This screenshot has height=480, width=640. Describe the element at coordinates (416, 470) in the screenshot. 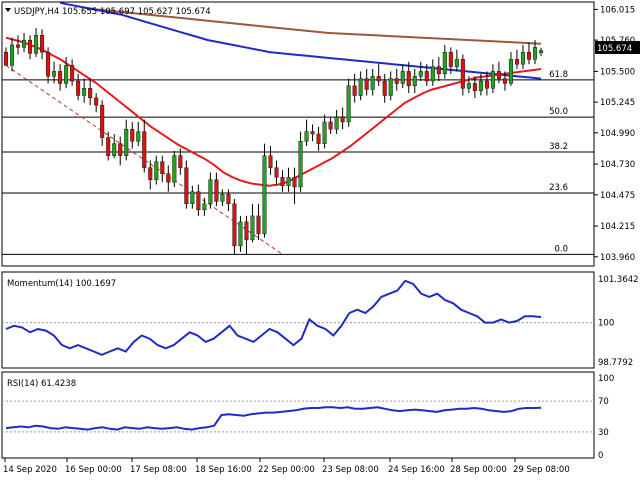

I see `time-tick-label: 24 Sep 16:00` at that location.